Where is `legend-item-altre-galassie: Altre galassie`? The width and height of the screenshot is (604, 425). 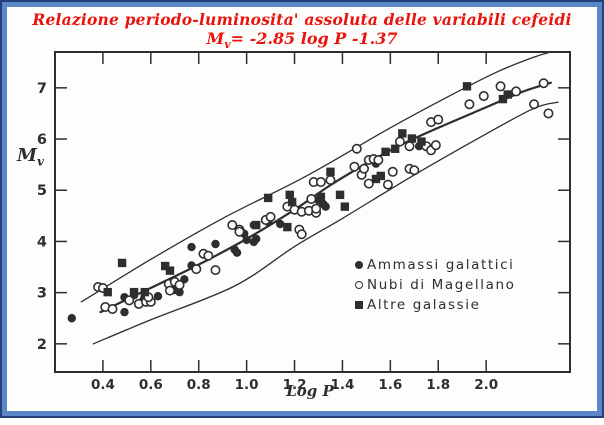 legend-item-altre-galassie: Altre galassie is located at coordinates (433, 305).